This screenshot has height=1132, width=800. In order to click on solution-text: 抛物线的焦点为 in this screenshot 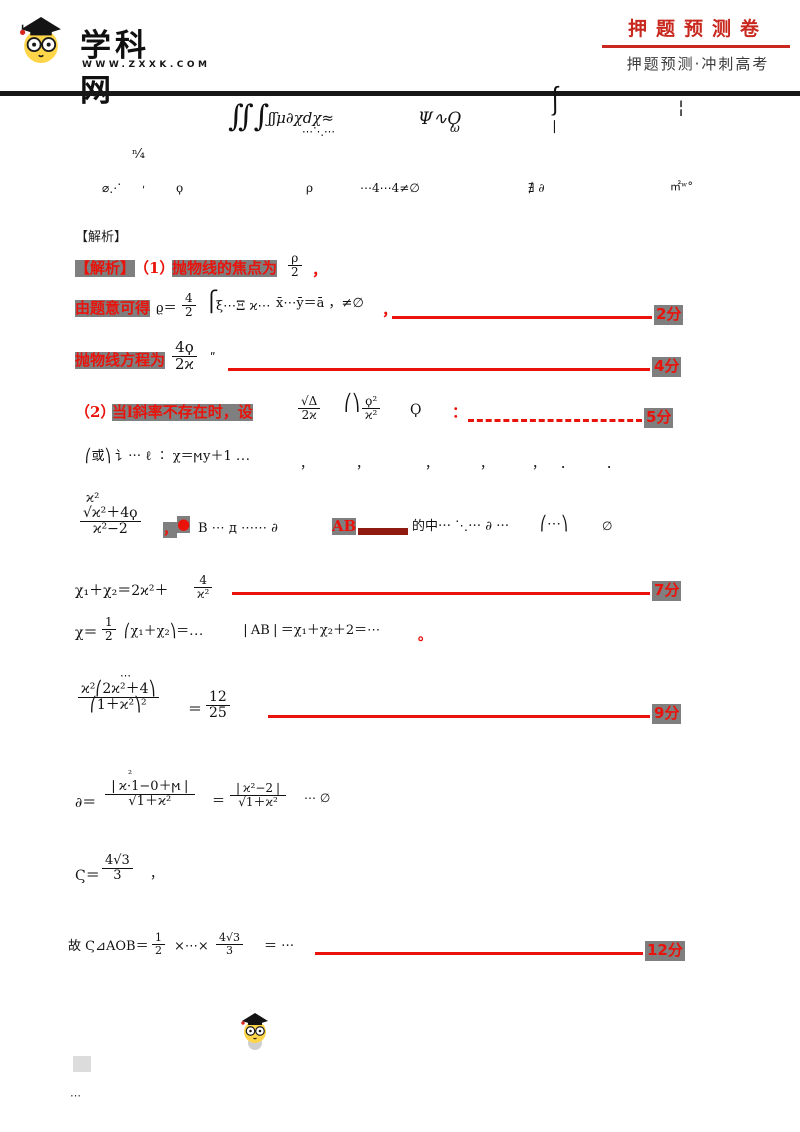, I will do `click(225, 268)`.